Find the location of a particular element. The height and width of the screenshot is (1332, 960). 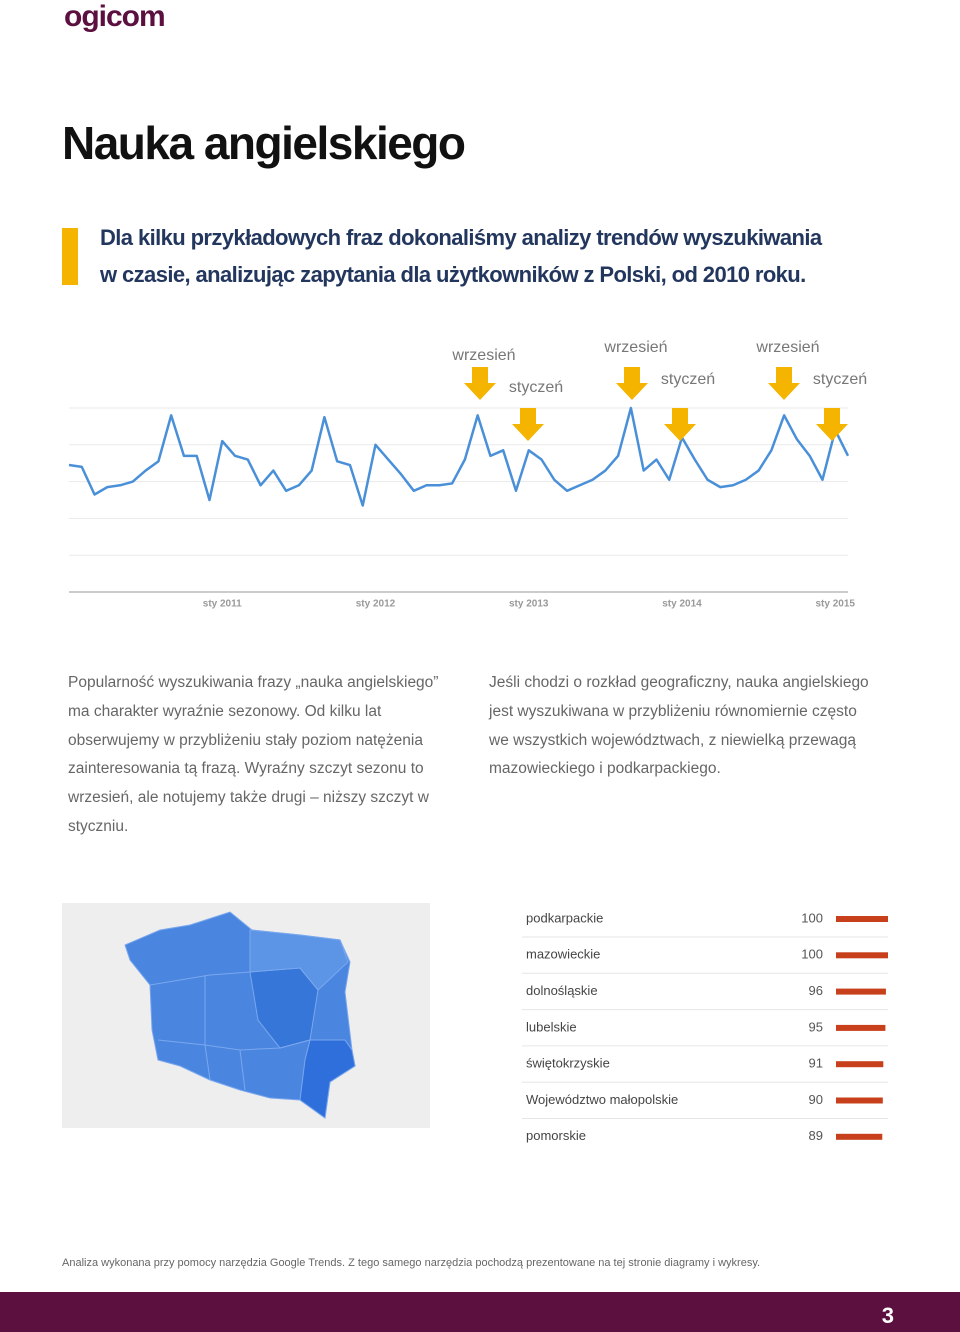

x-tick-label: sty 2015 is located at coordinates (835, 604).